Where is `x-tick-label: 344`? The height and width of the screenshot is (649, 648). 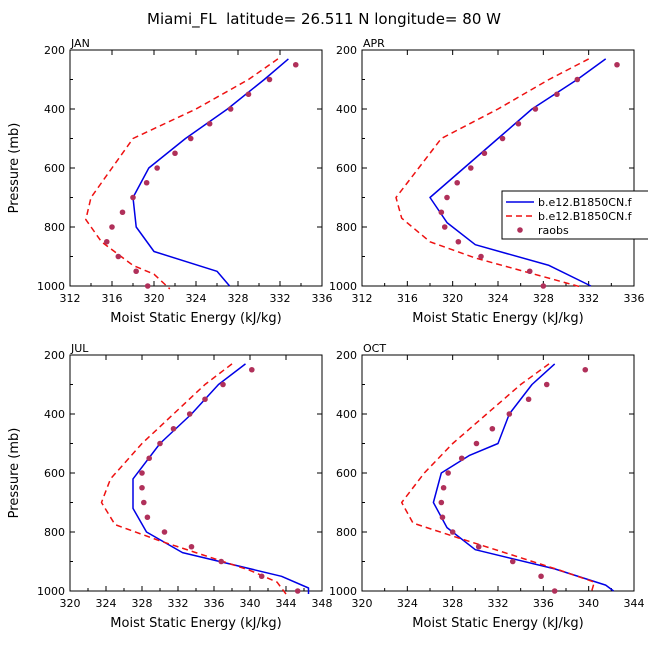
x-tick-label: 344 is located at coordinates (634, 603).